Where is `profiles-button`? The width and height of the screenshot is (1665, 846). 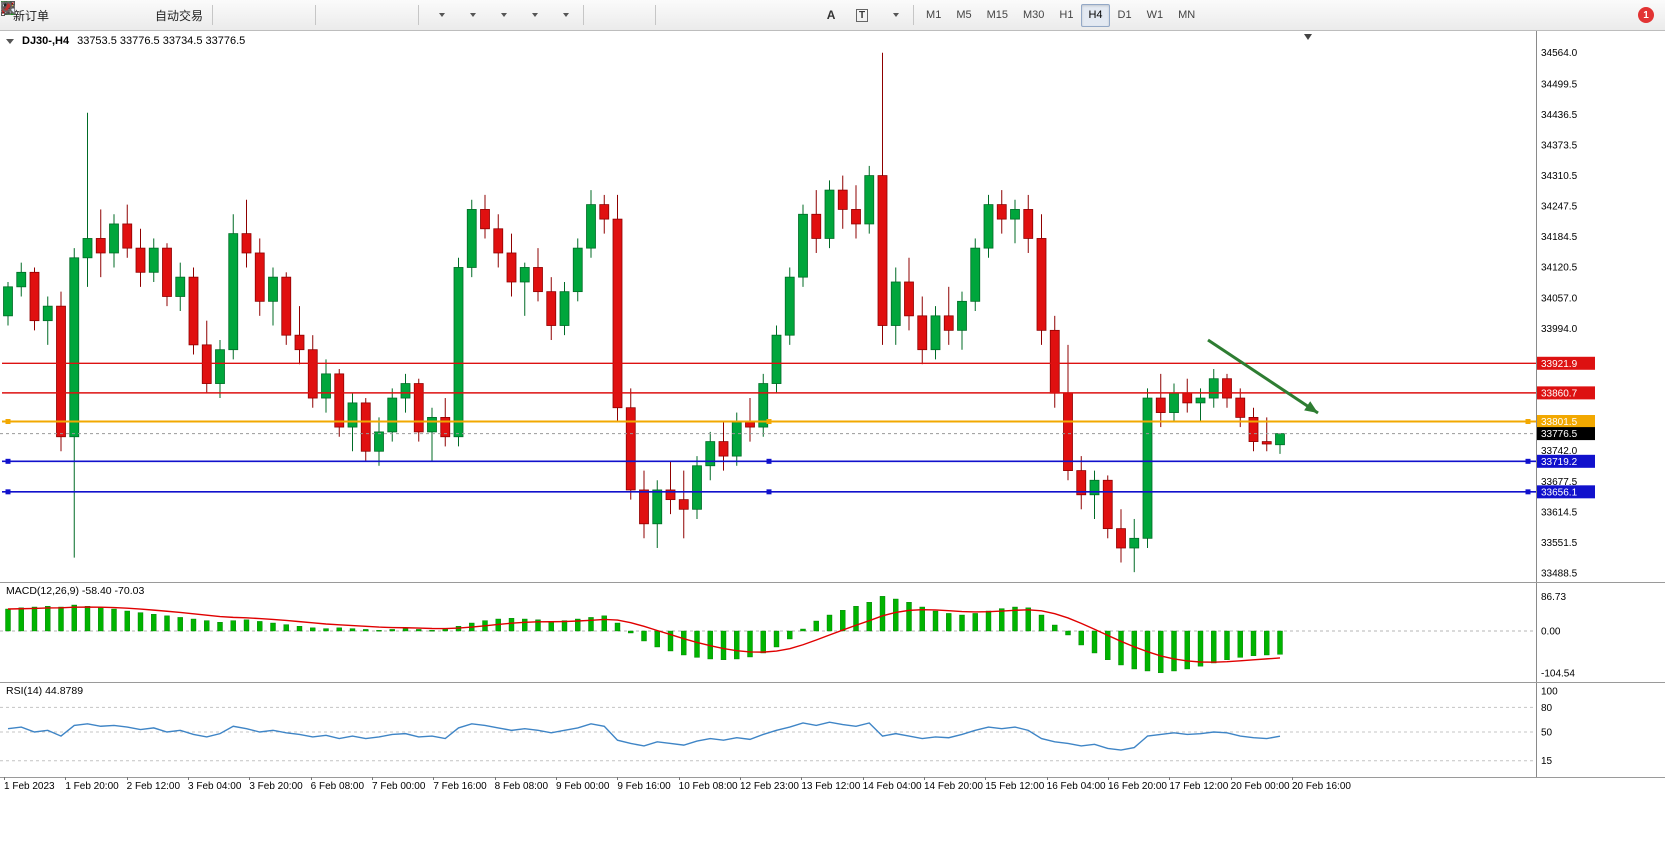 profiles-button is located at coordinates (243, 14).